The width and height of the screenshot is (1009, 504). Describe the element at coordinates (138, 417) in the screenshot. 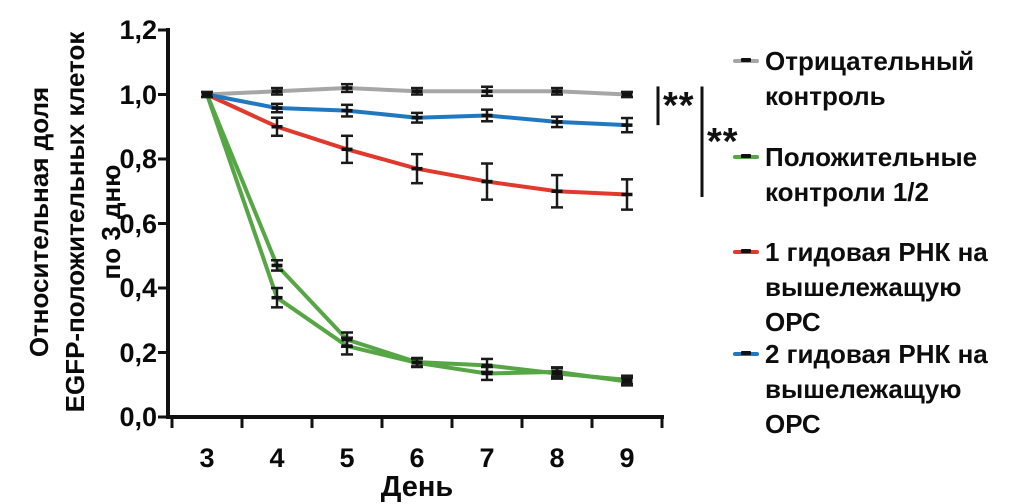

I see `y-tick-label: 0,0` at that location.